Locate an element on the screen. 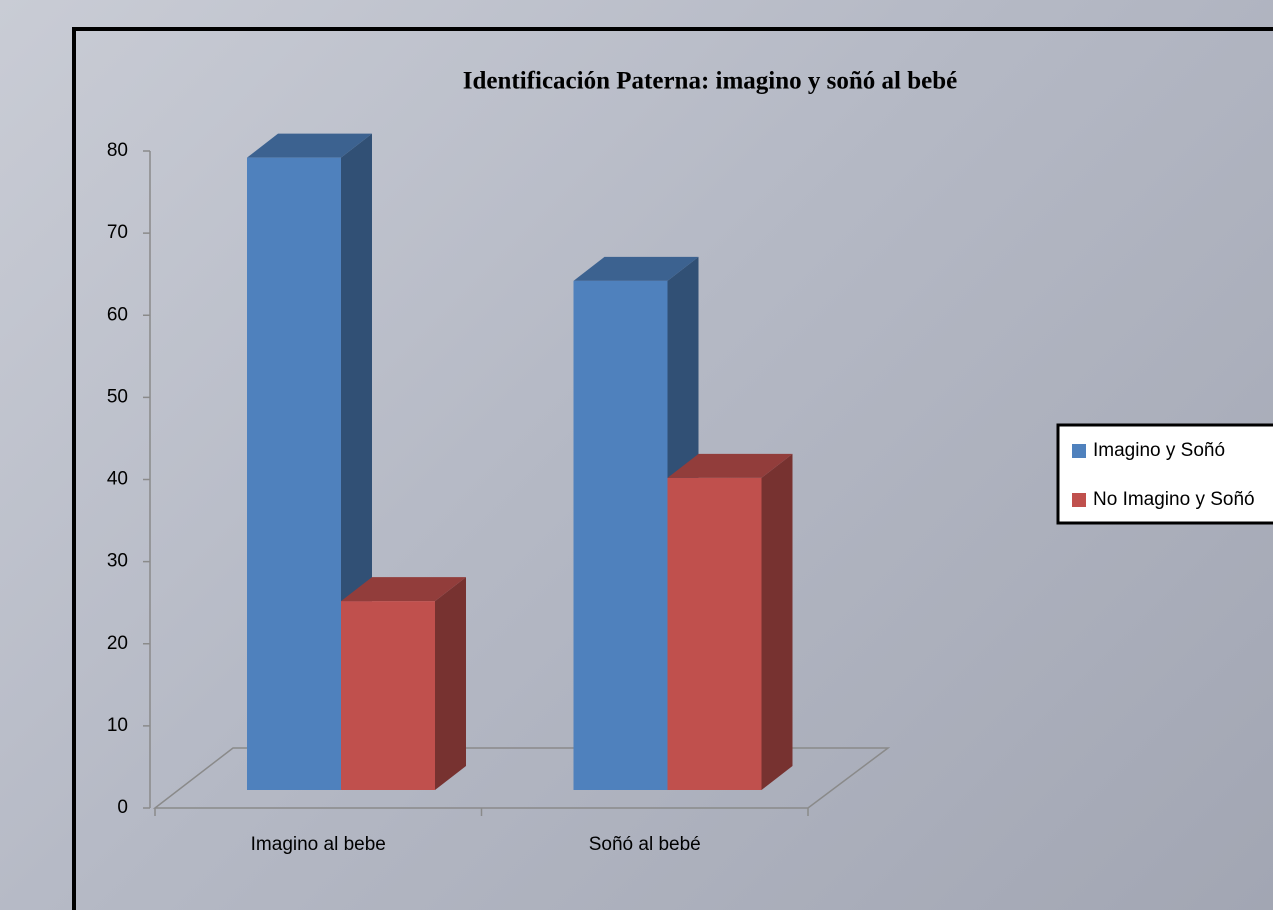 This screenshot has height=910, width=1273. legend-label: Imagino y Soñó is located at coordinates (1159, 450).